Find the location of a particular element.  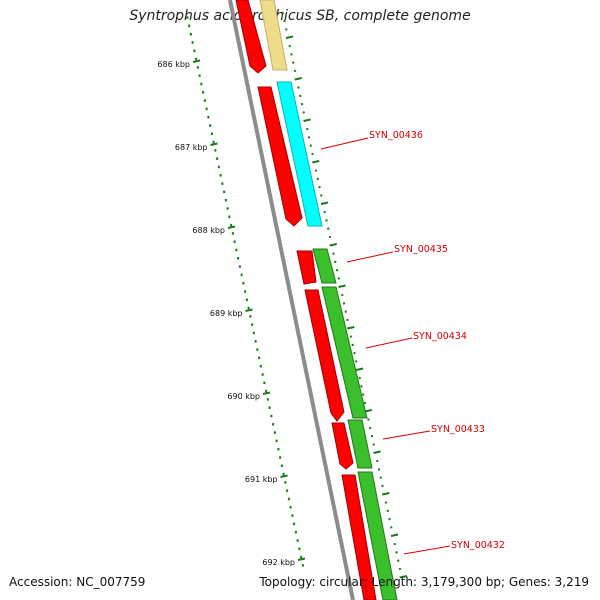

scale-tick-label: 686 kbp is located at coordinates (173, 64).